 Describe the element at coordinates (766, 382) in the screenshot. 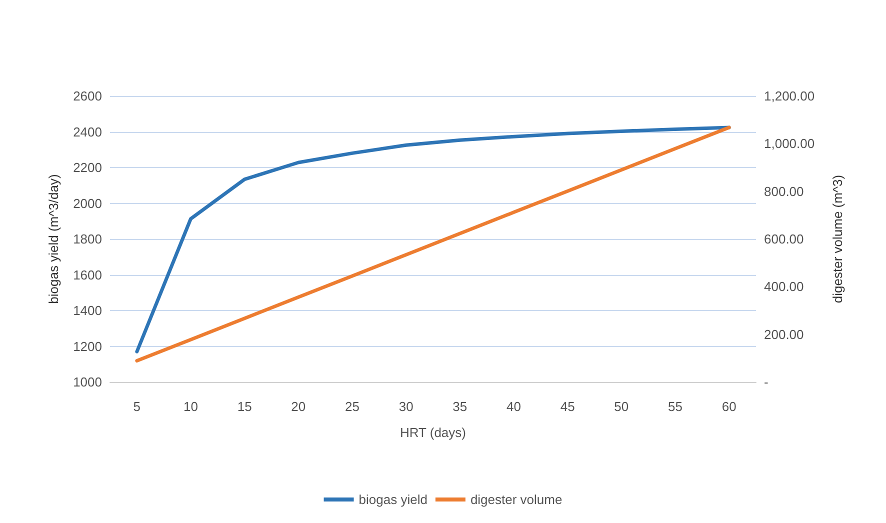

I see `y2-tick-label: -` at that location.